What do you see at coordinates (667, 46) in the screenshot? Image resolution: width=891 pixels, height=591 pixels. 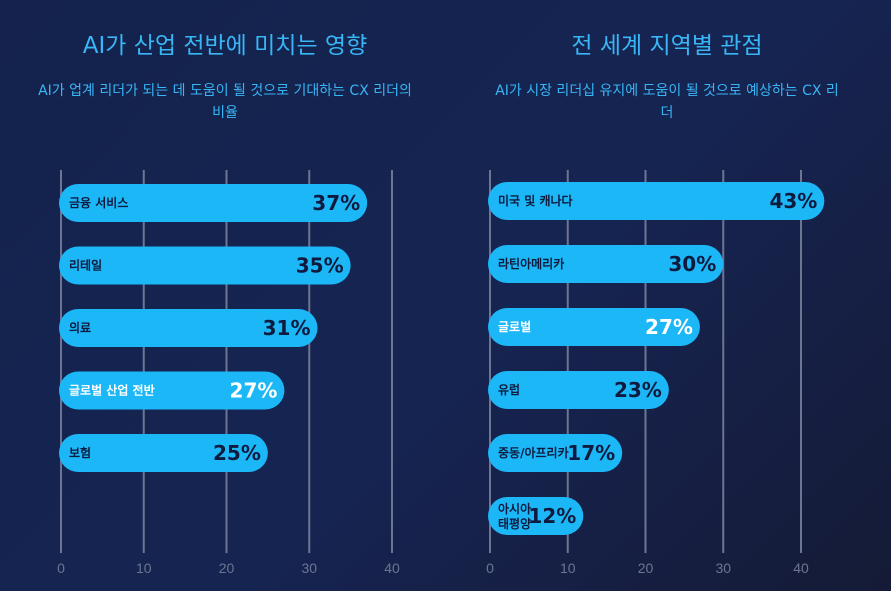 I see `right-chart-title: 전 세계 지역별 관점` at bounding box center [667, 46].